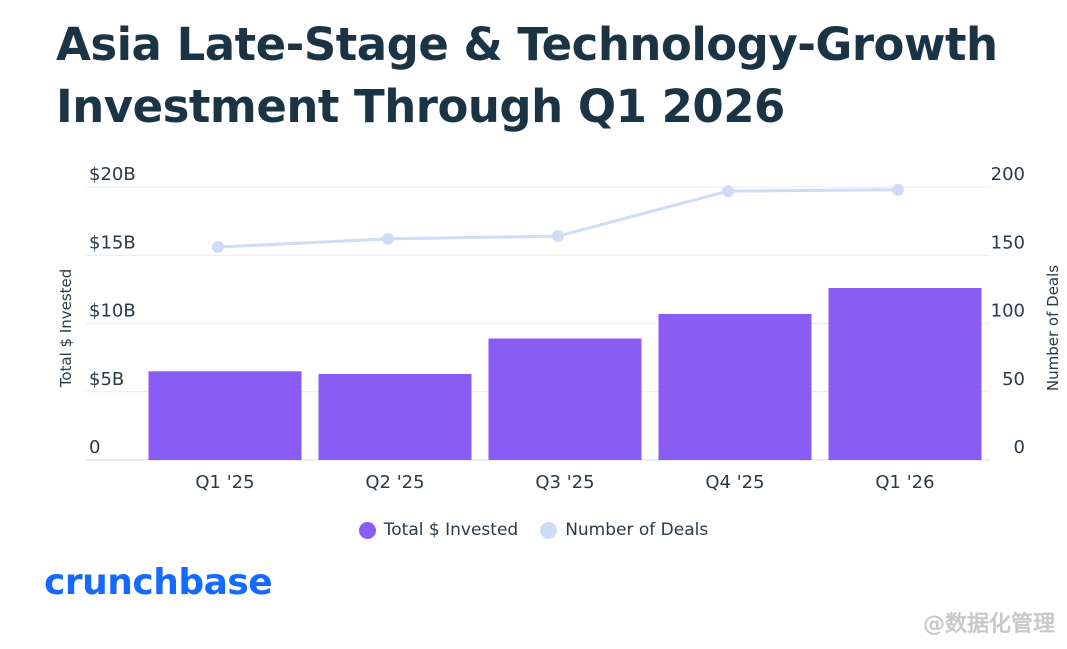 The height and width of the screenshot is (649, 1067). What do you see at coordinates (66, 329) in the screenshot?
I see `left-axis-title: Total $ Invested` at bounding box center [66, 329].